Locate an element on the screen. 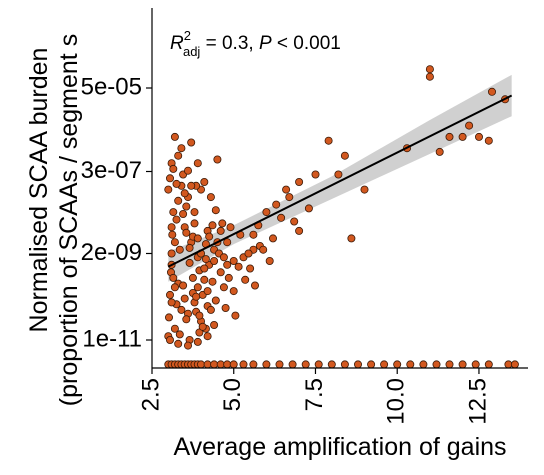  x-tick-label: 5.0 is located at coordinates (232, 394).